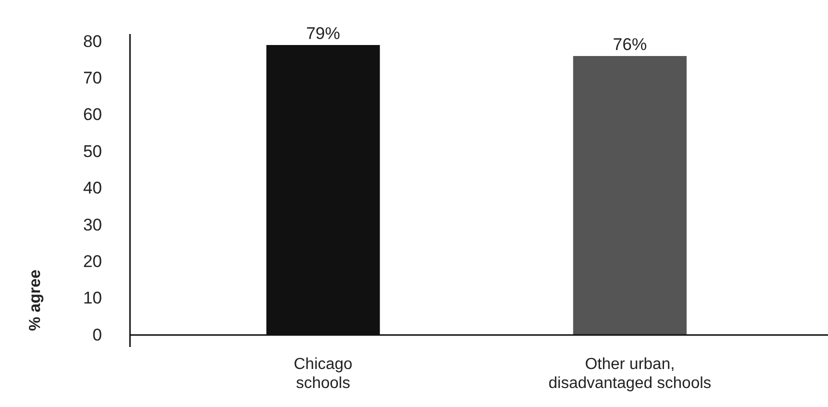  What do you see at coordinates (92, 188) in the screenshot?
I see `y-tick-label: 40` at bounding box center [92, 188].